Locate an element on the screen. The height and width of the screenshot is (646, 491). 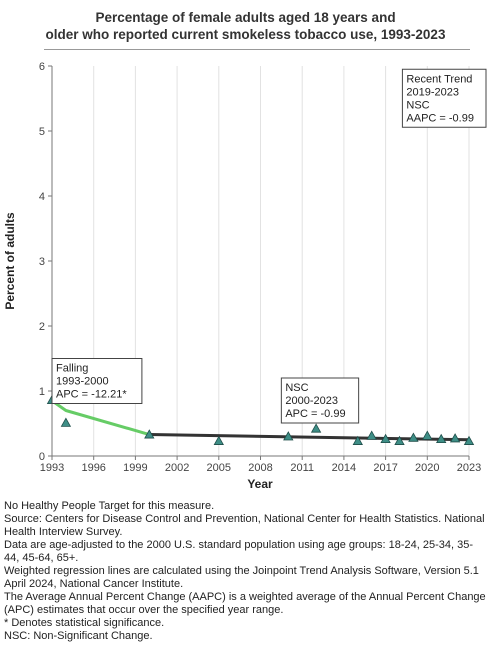
x-tick-label: 1999 is located at coordinates (135, 468).